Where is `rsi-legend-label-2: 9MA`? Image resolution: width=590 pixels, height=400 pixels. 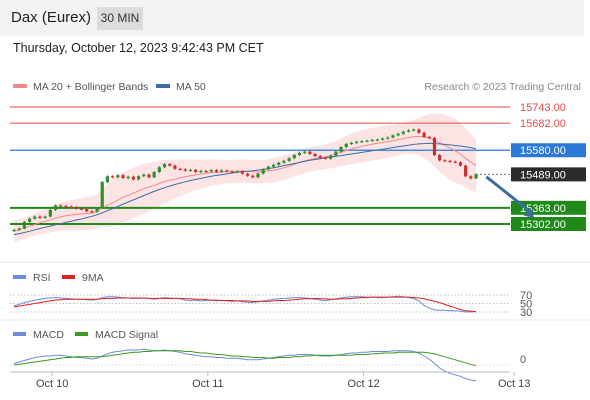
rsi-legend-label-2: 9MA is located at coordinates (93, 278).